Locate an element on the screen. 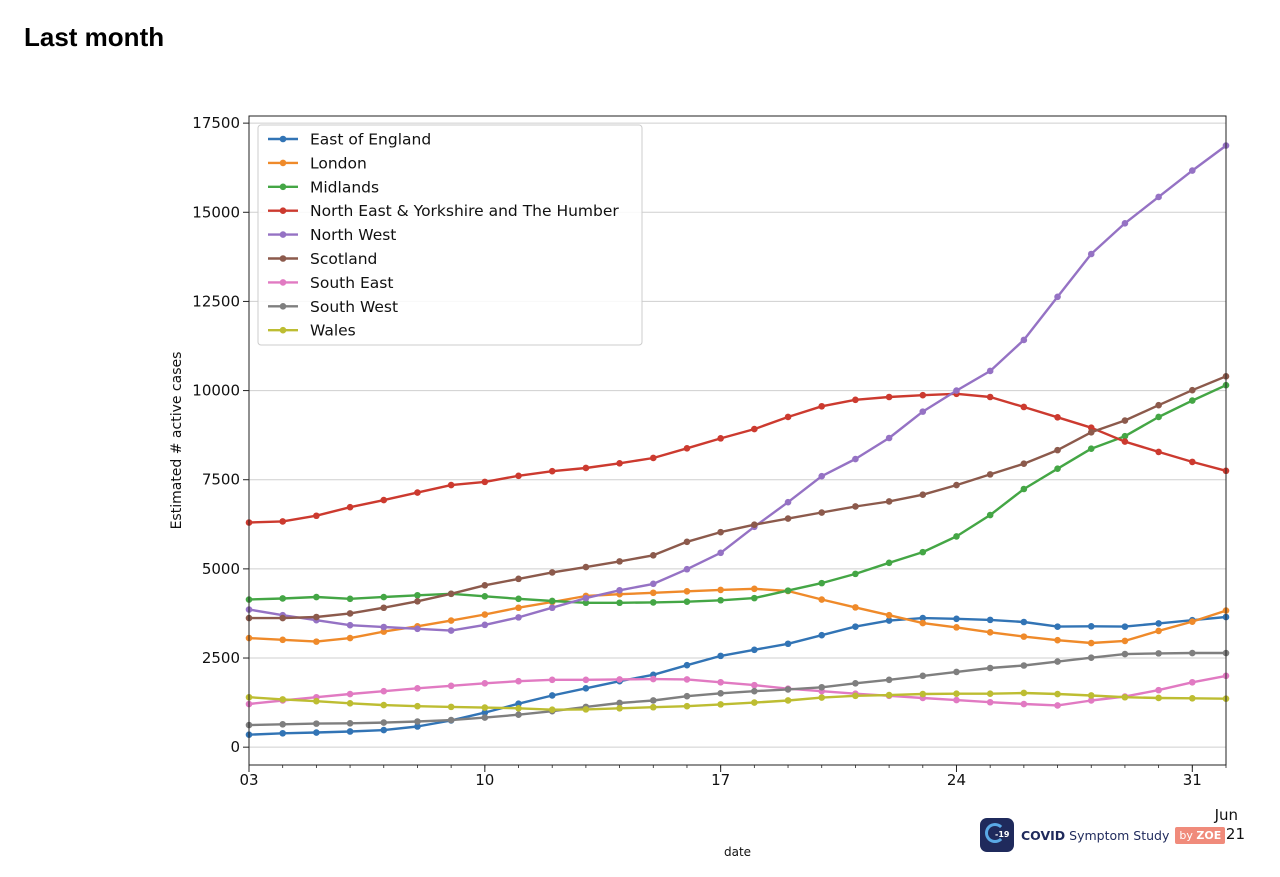 The image size is (1280, 877). x-period-month: Jun is located at coordinates (1226, 815).